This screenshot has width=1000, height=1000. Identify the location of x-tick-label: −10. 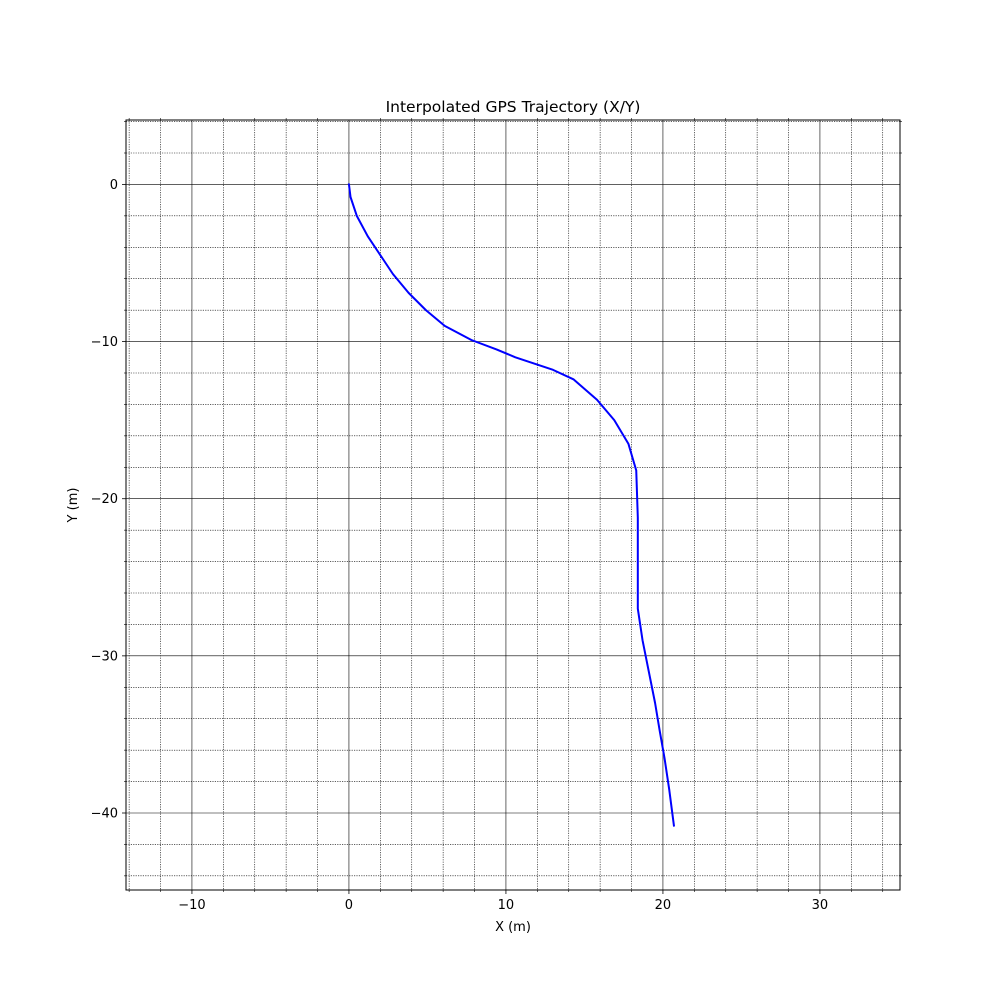
(191, 905).